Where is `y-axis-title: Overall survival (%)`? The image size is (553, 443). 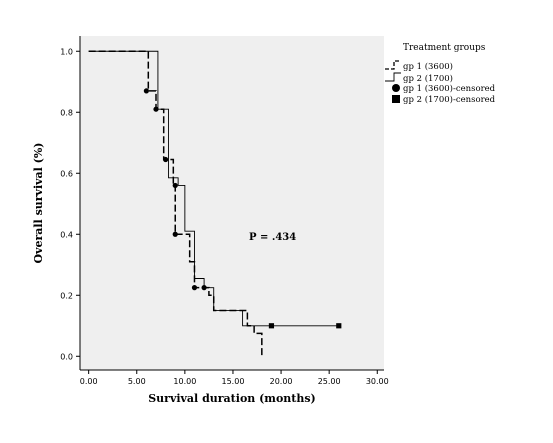 y-axis-title: Overall survival (%) is located at coordinates (38, 202).